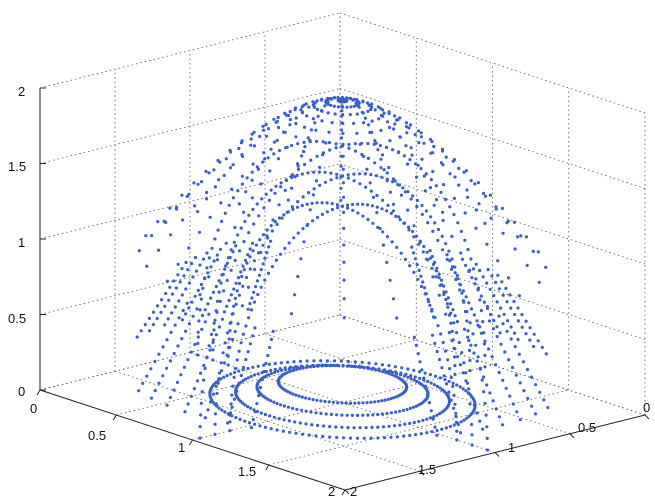 The height and width of the screenshot is (501, 655). Describe the element at coordinates (21, 391) in the screenshot. I see `z-tick-label: 0` at that location.